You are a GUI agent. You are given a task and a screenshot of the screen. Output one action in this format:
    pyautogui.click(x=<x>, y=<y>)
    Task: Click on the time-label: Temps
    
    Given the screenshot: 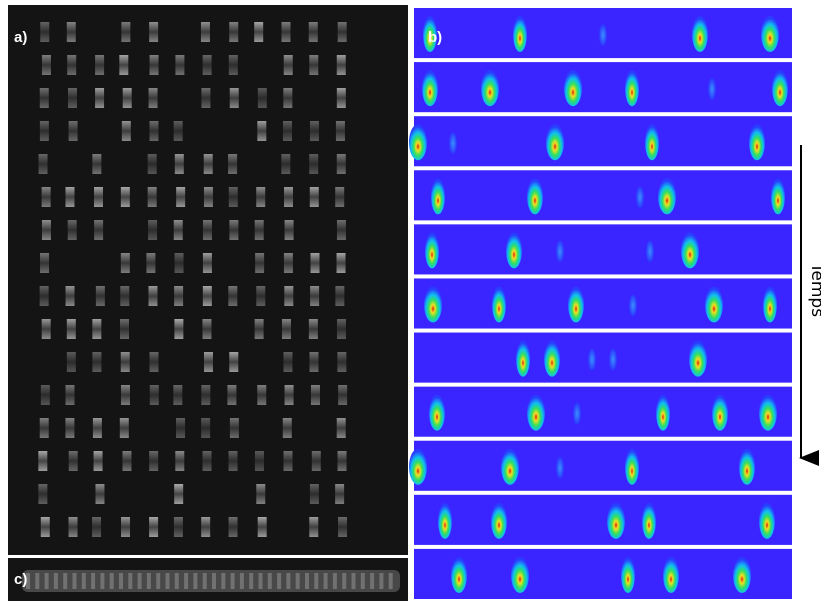 What is the action you would take?
    pyautogui.click(x=814, y=289)
    